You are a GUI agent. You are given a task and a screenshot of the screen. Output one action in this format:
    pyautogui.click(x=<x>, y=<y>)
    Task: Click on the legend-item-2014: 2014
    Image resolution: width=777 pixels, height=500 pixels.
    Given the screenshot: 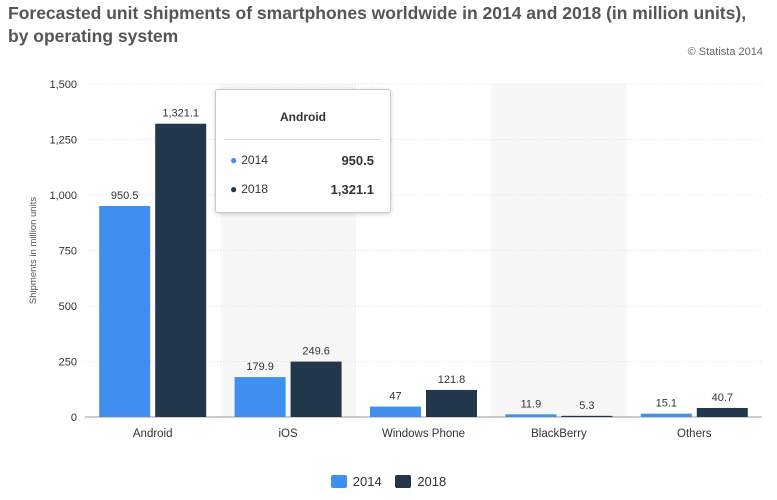 What is the action you would take?
    pyautogui.click(x=356, y=481)
    